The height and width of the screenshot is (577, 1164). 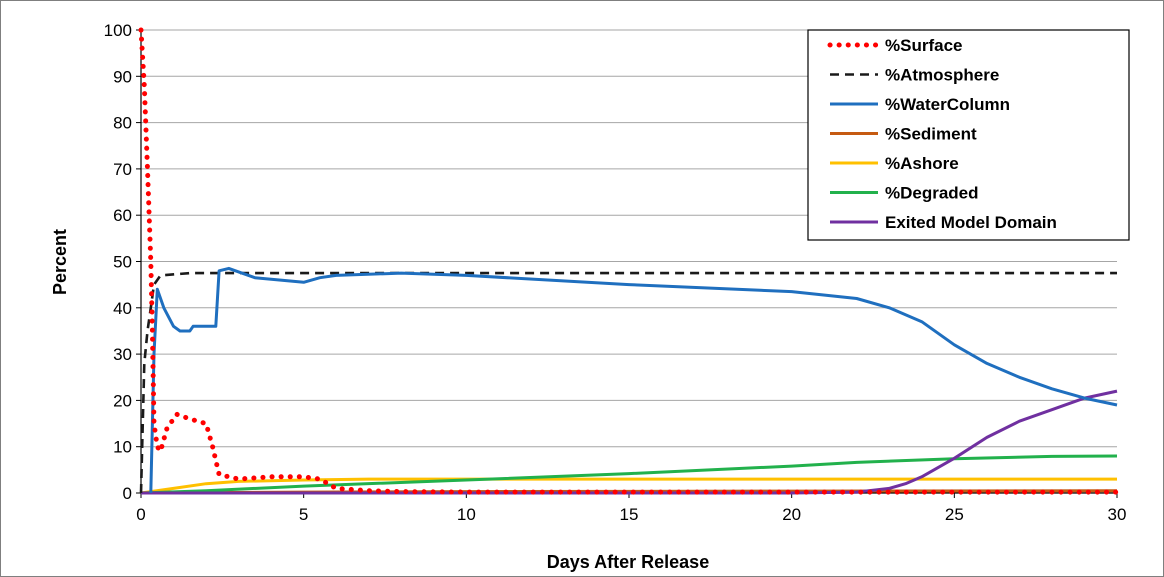 What do you see at coordinates (629, 474) in the screenshot?
I see `series-line-degraded` at bounding box center [629, 474].